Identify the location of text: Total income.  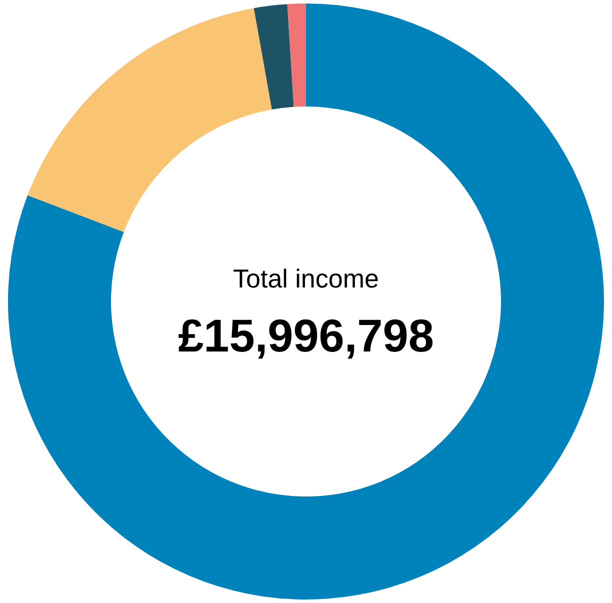
(306, 279).